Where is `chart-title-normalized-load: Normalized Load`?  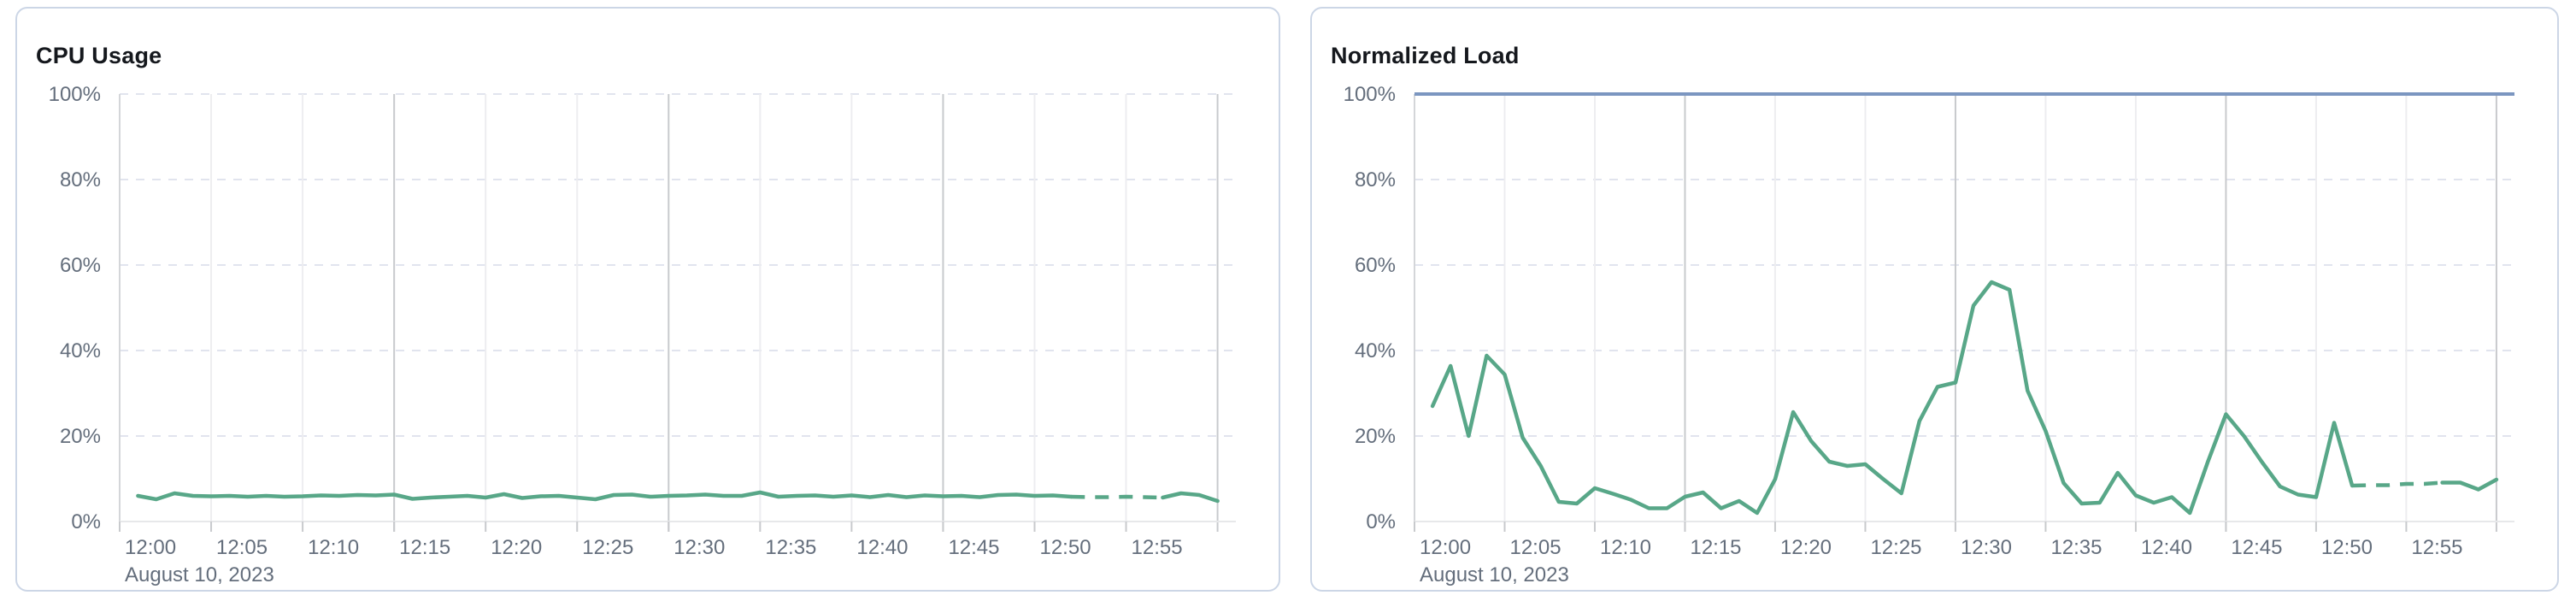
chart-title-normalized-load: Normalized Load is located at coordinates (1425, 56).